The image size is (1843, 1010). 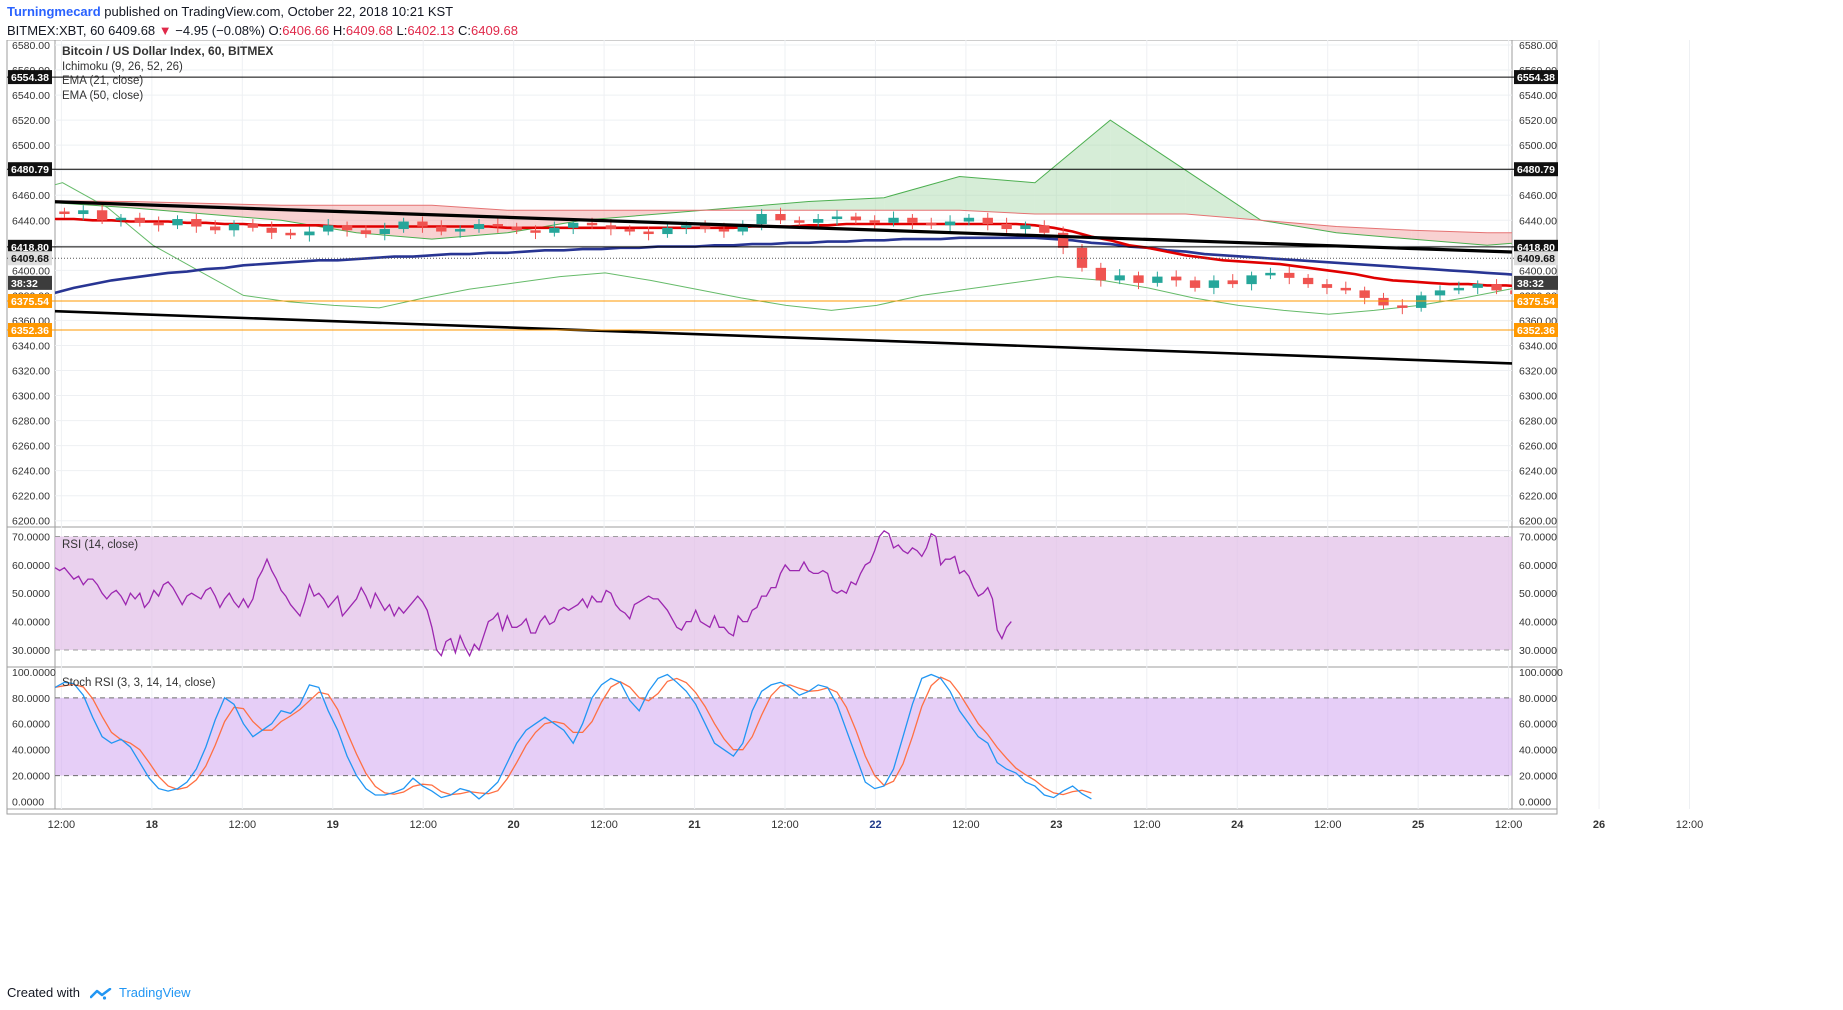 I want to click on ema21-line, so click(x=783, y=252).